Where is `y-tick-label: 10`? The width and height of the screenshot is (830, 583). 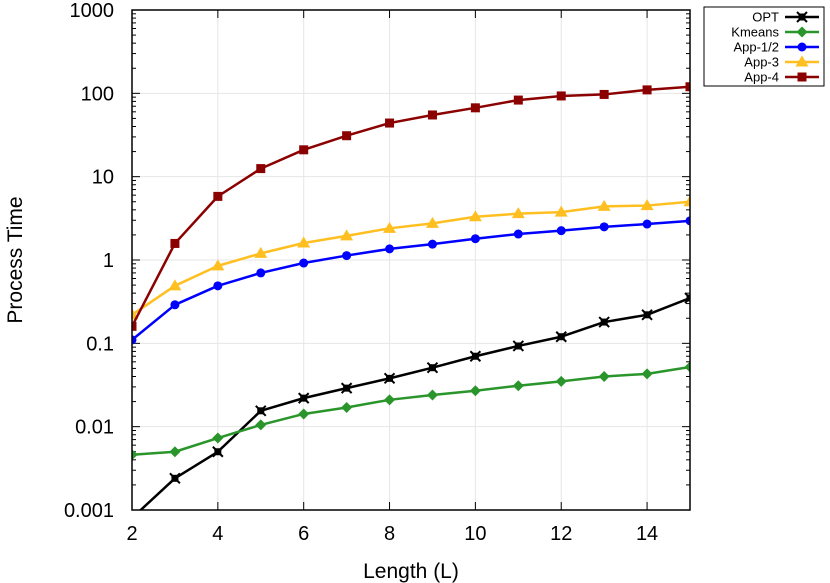
y-tick-label: 10 is located at coordinates (103, 178).